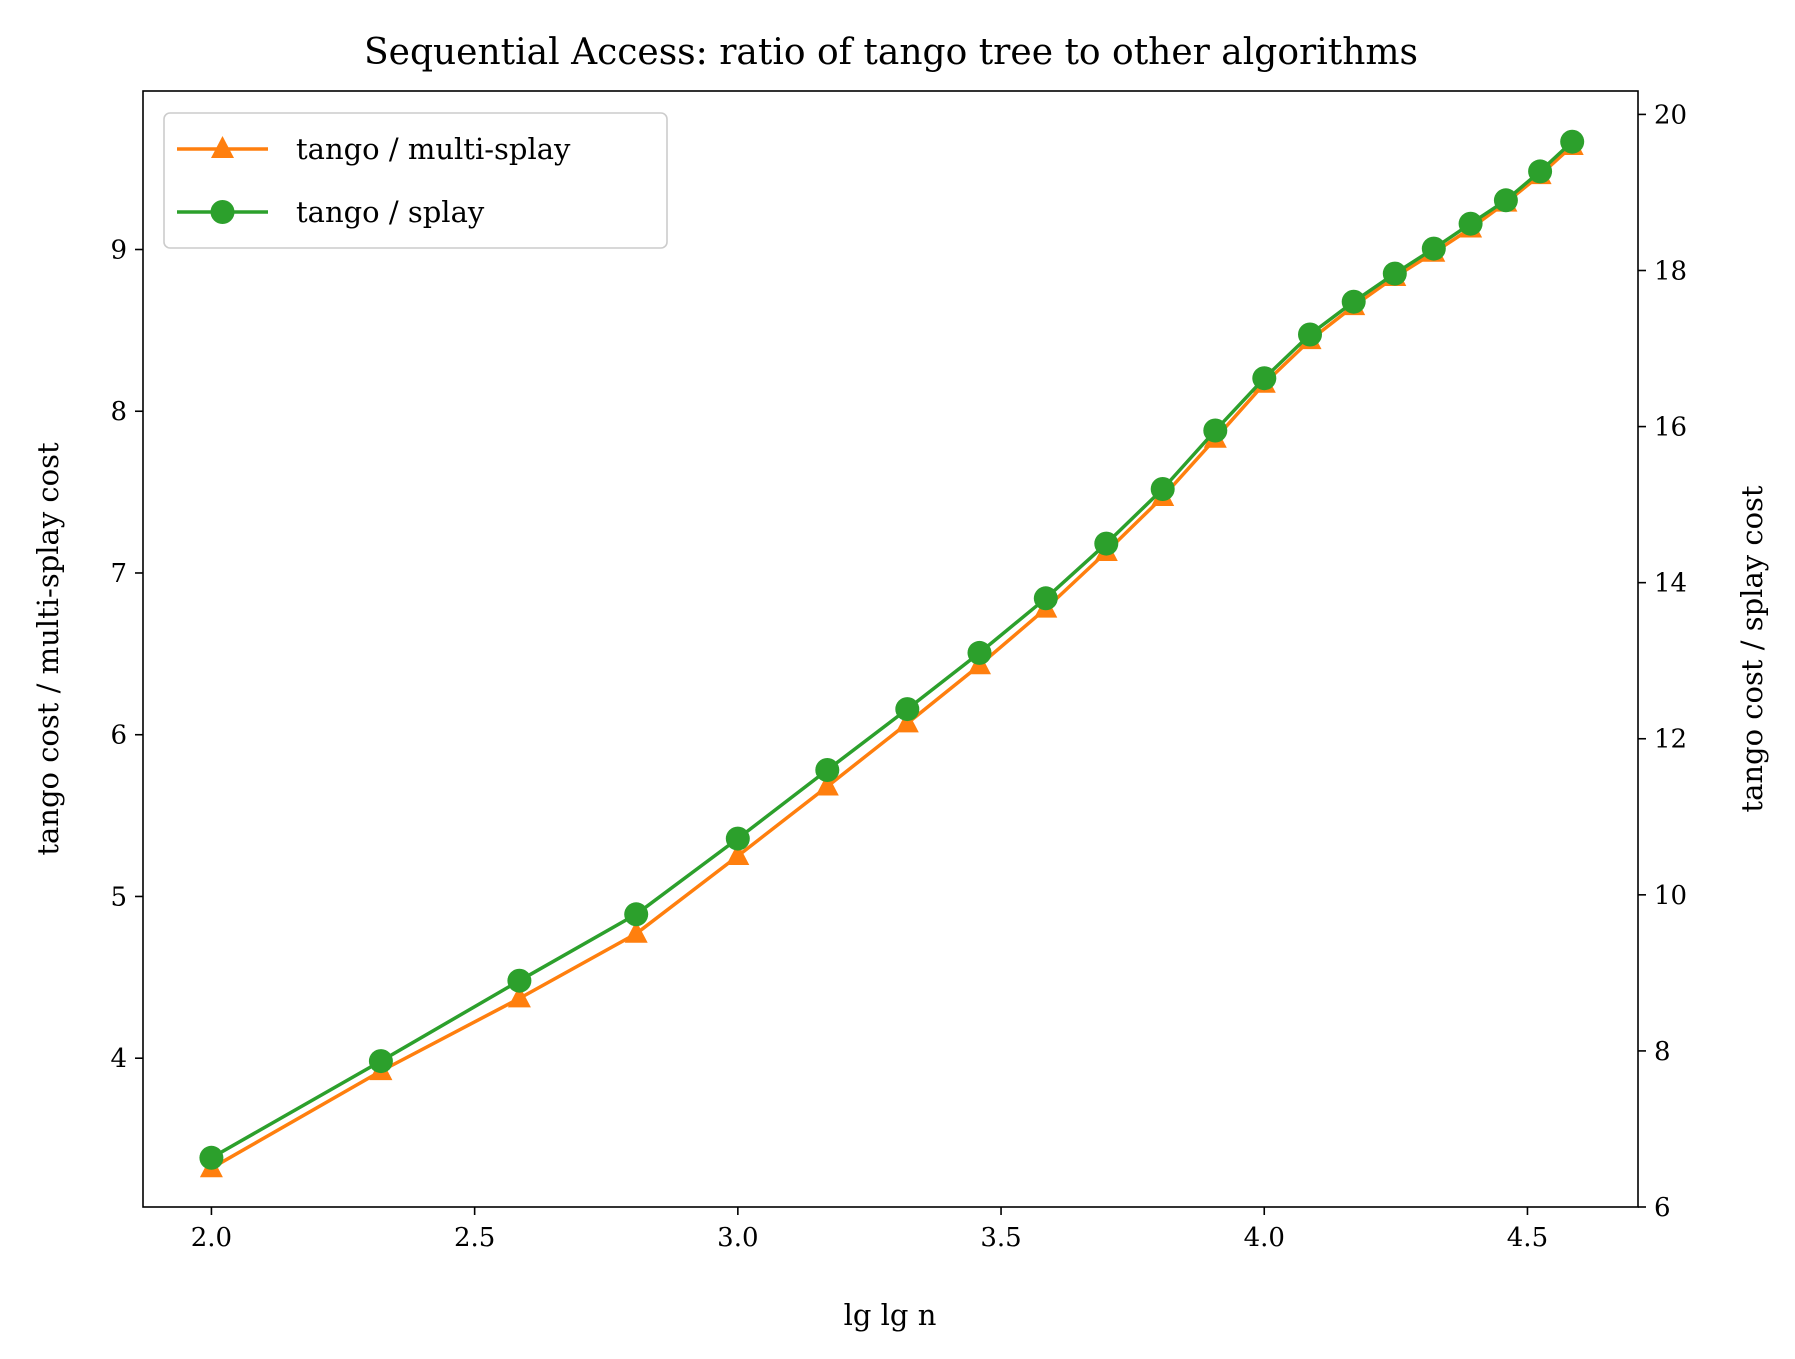  I want to click on right-y-tick-label: 14, so click(1670, 584).